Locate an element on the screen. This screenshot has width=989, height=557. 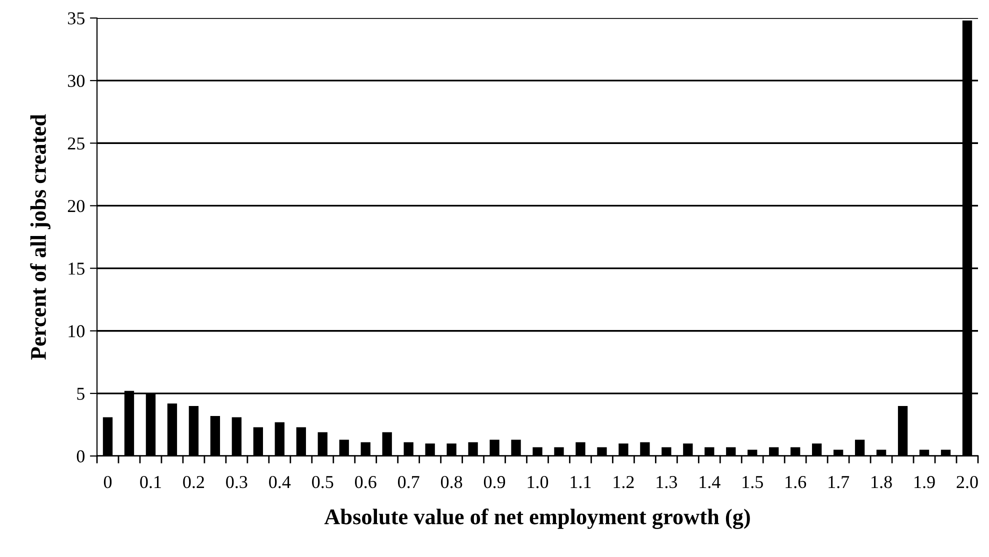
x-tick-label: 1.4 is located at coordinates (710, 482).